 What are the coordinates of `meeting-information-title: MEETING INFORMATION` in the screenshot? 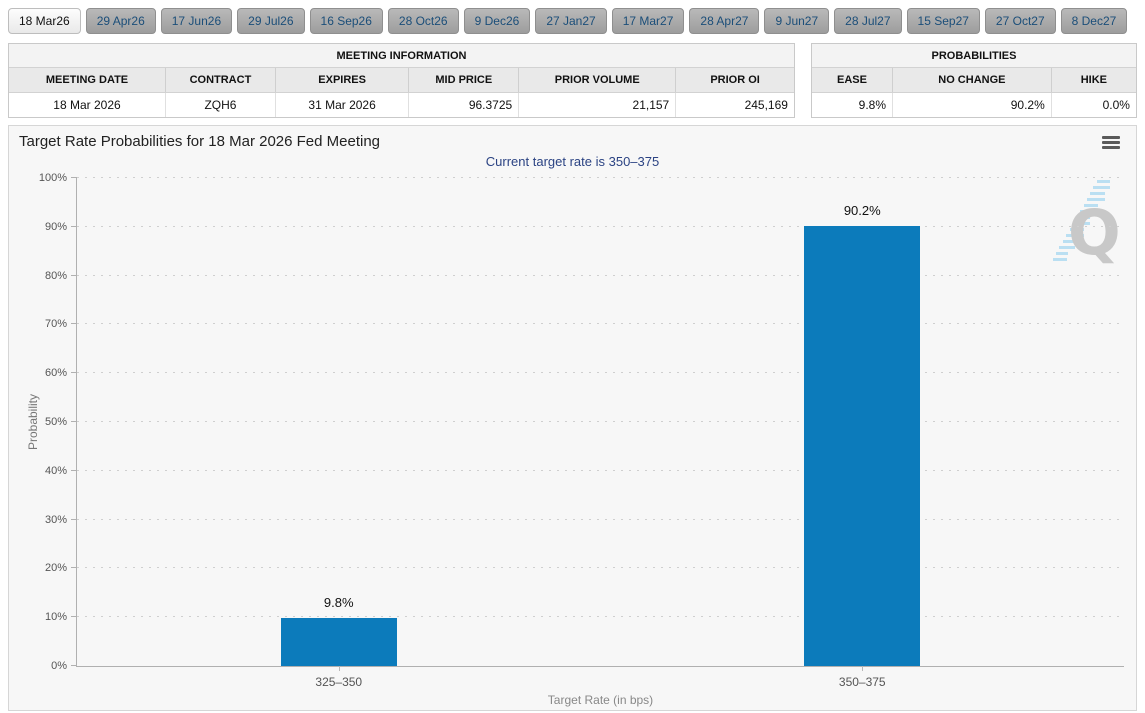 It's located at (401, 56).